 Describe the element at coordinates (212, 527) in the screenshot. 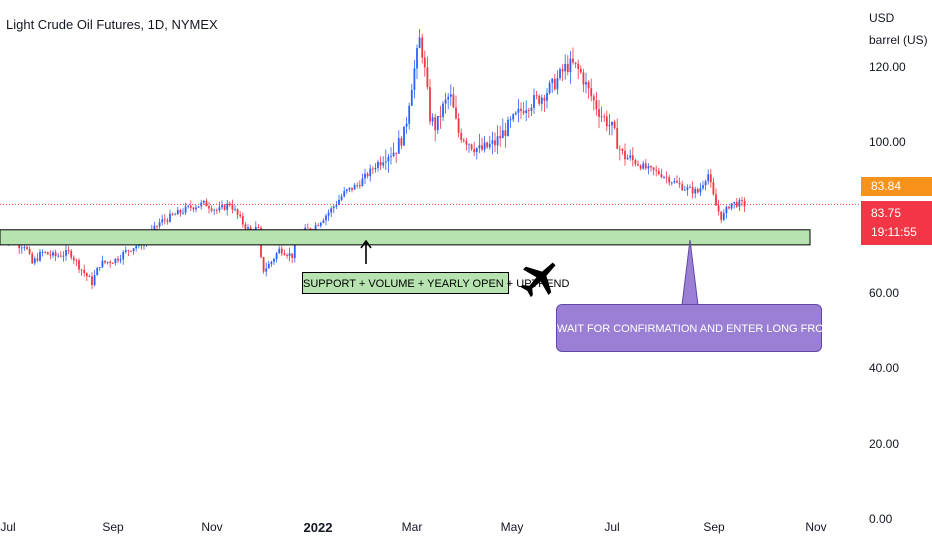

I see `x-tick-label: Nov` at that location.